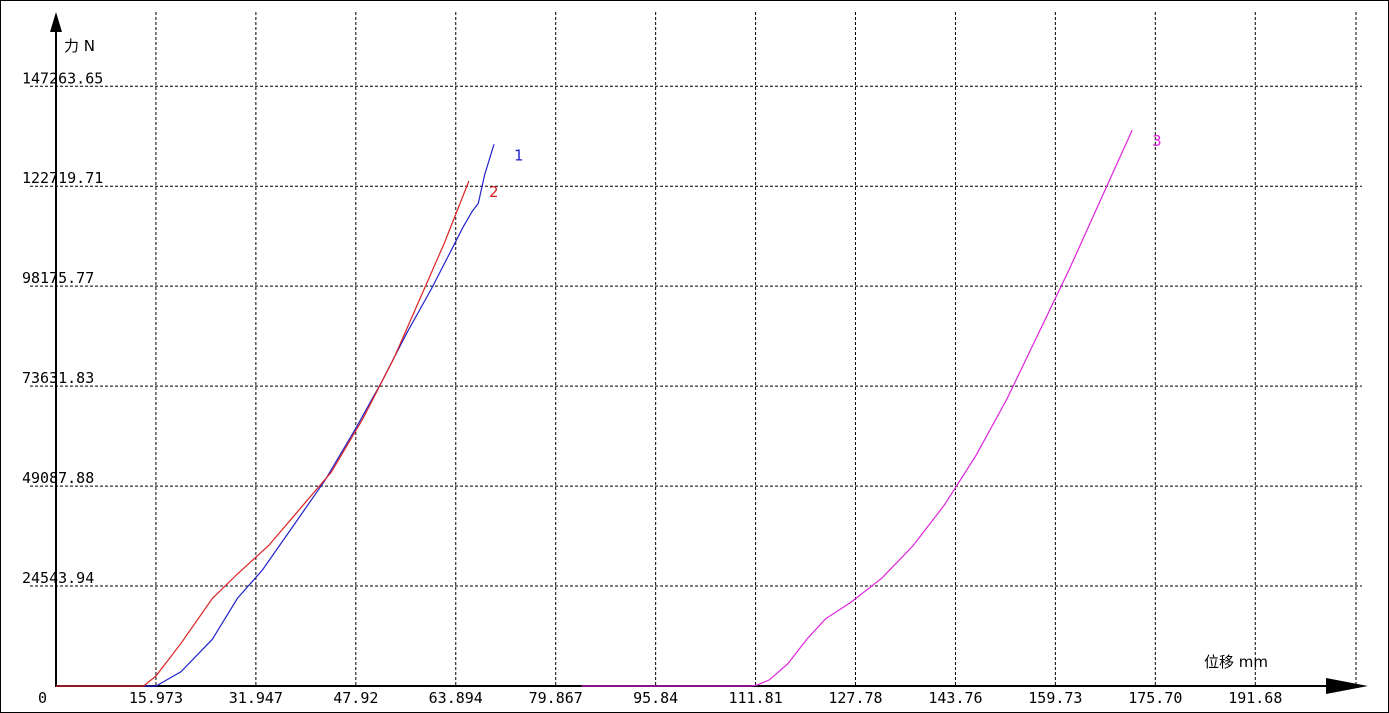 This screenshot has height=713, width=1389. What do you see at coordinates (556, 698) in the screenshot?
I see `x-tick-label: 79.867` at bounding box center [556, 698].